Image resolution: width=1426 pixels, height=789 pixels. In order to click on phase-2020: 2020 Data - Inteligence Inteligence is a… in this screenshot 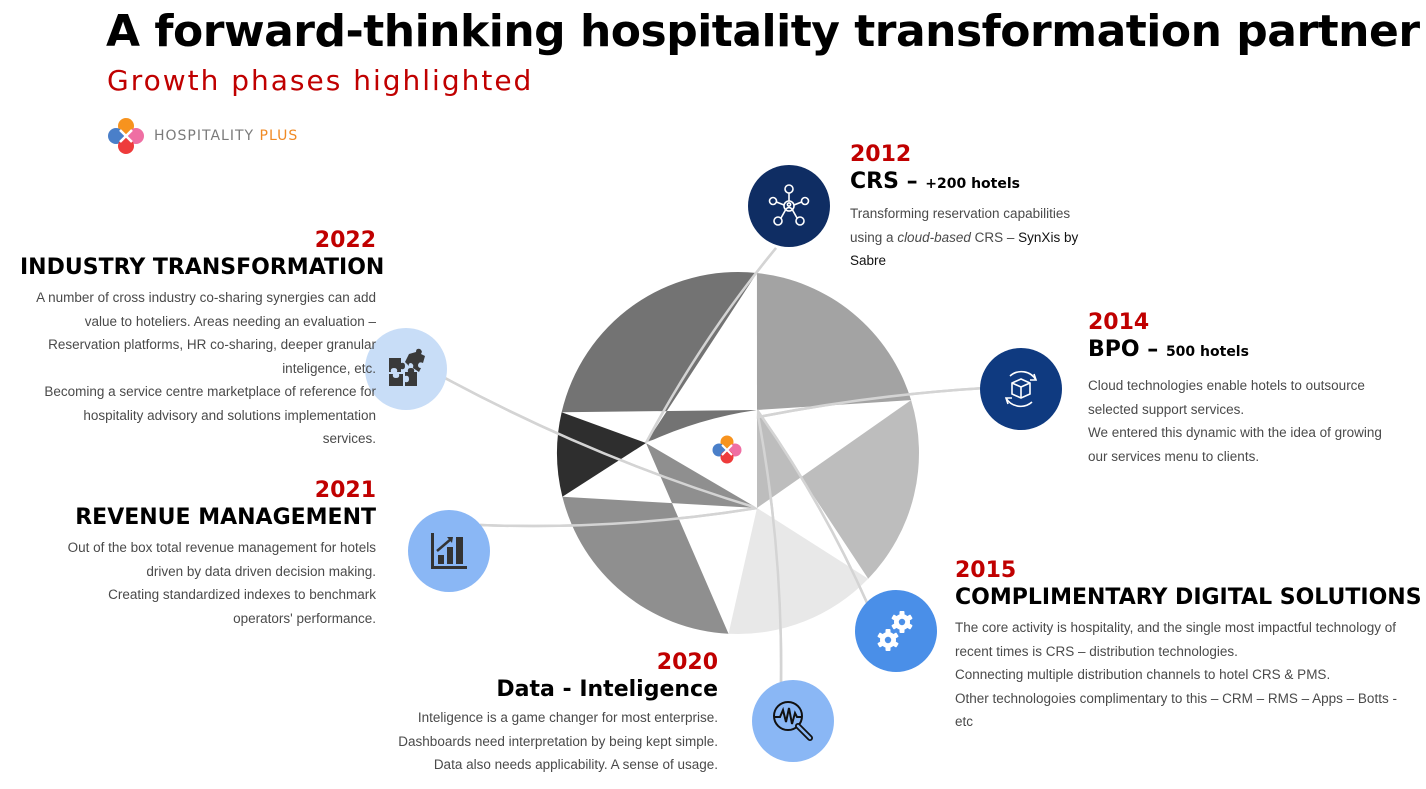, I will do `click(539, 713)`.